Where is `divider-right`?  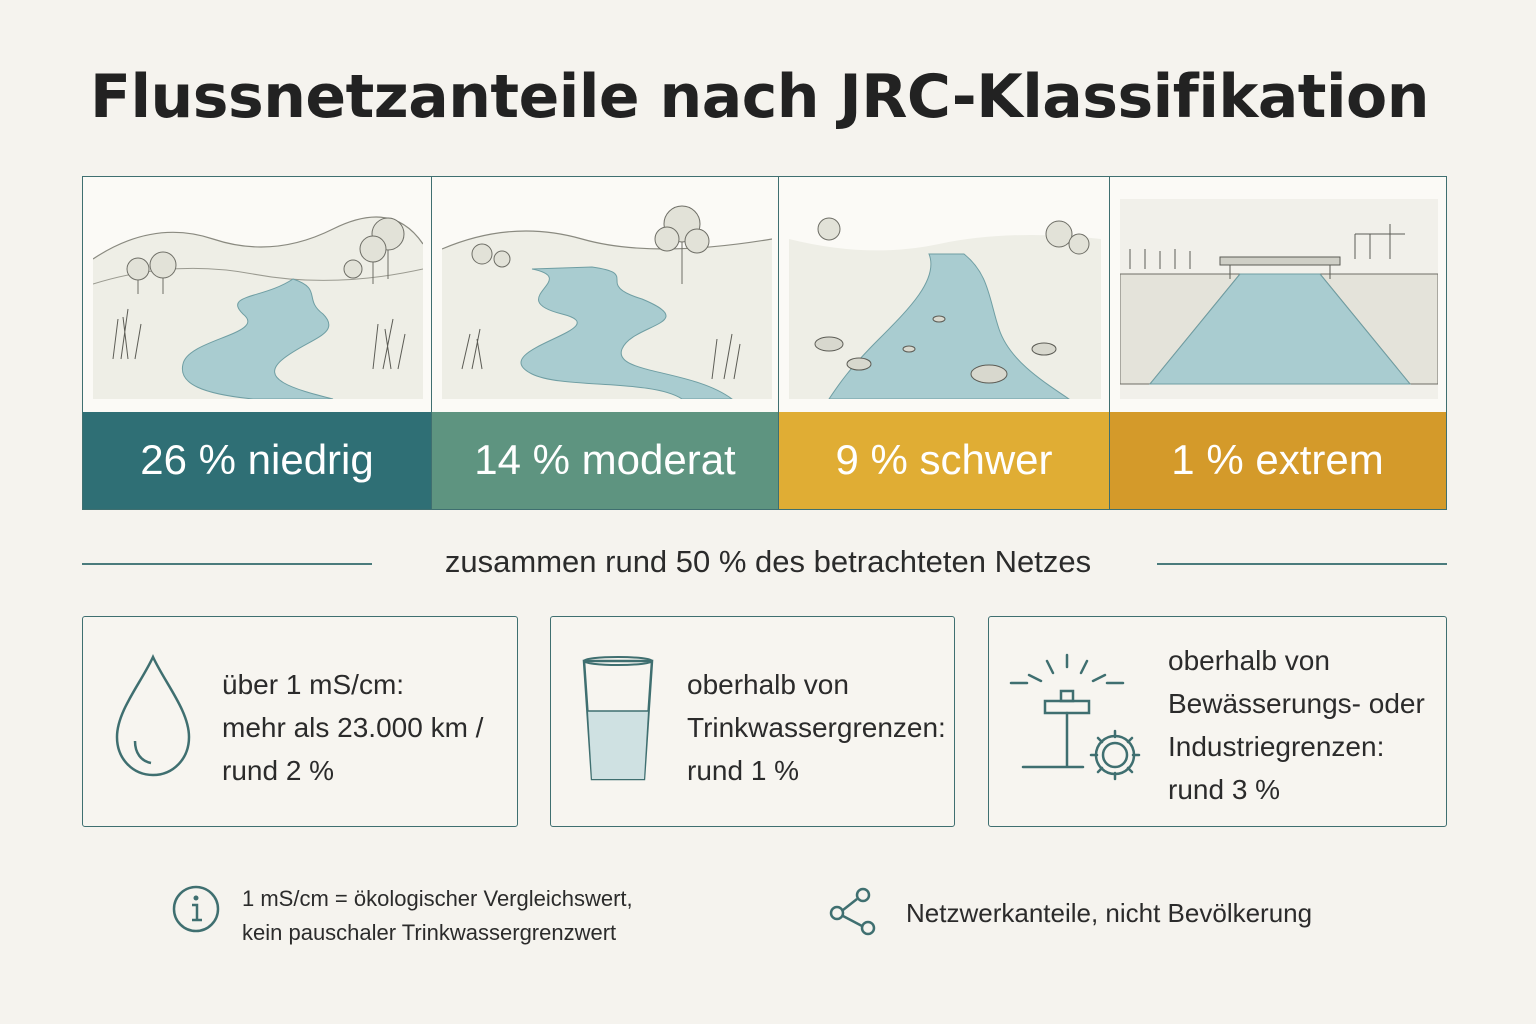
divider-right is located at coordinates (1302, 564).